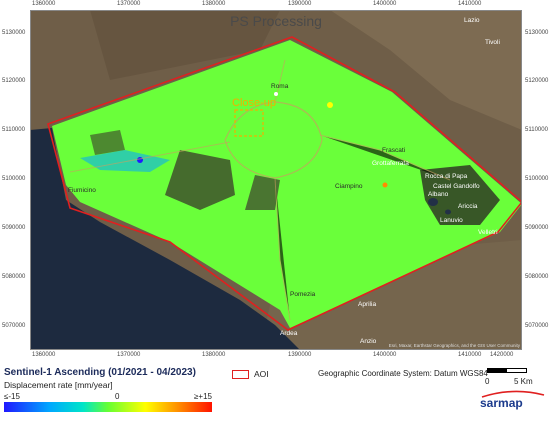 The width and height of the screenshot is (554, 421). What do you see at coordinates (12, 396) in the screenshot?
I see `legend-min-label: ≤-15` at bounding box center [12, 396].